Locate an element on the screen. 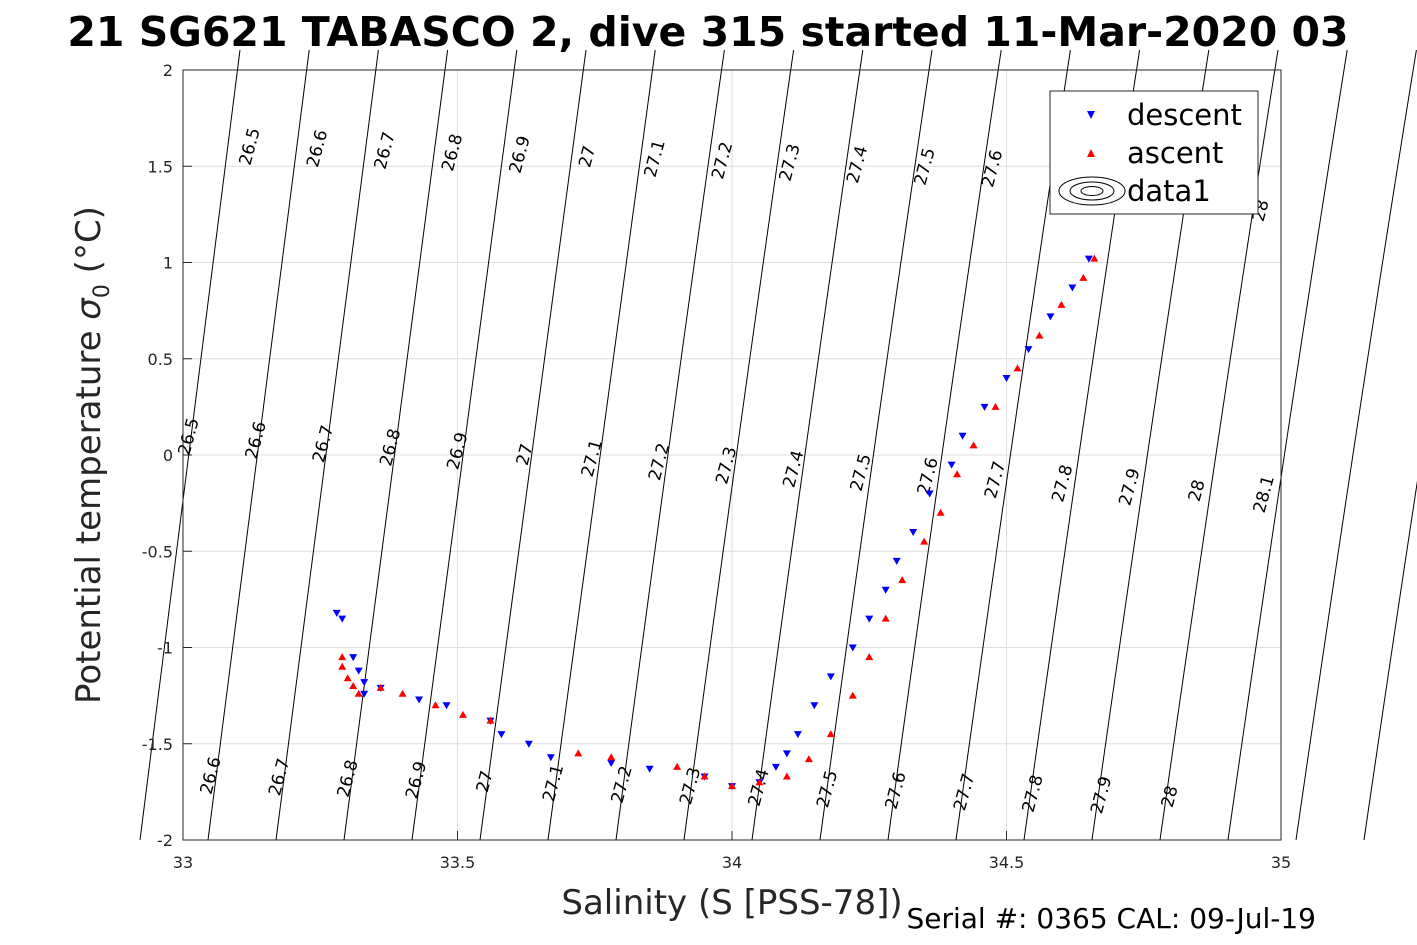 This screenshot has height=945, width=1417. x-tick-label: 34.5 is located at coordinates (1007, 862).